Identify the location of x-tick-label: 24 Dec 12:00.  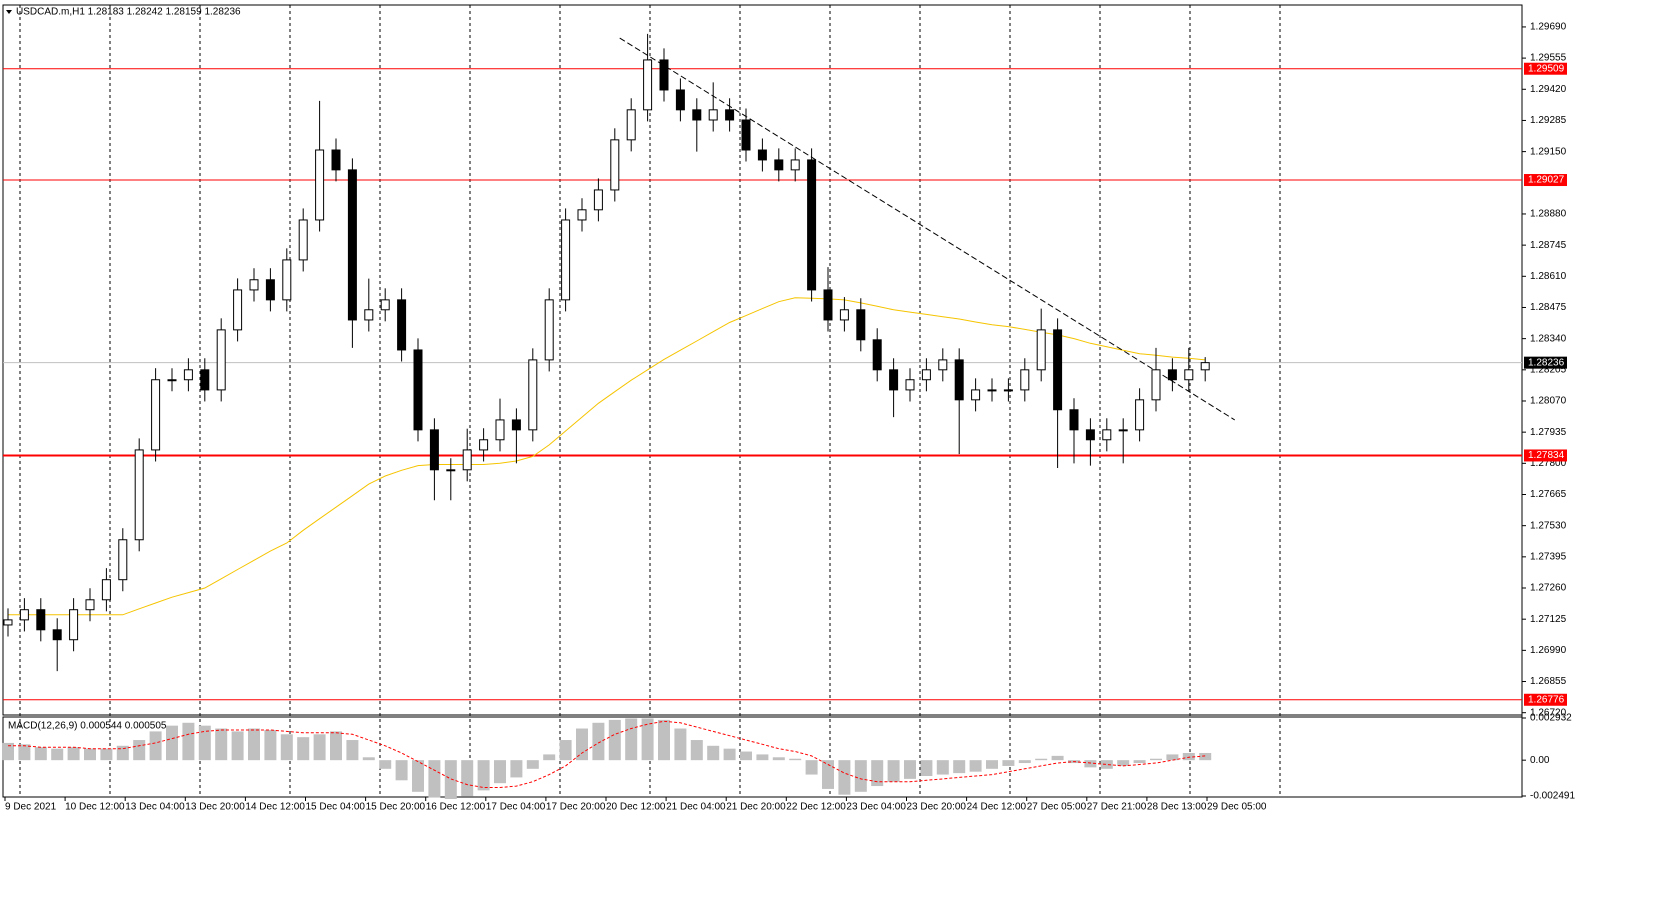
(997, 807).